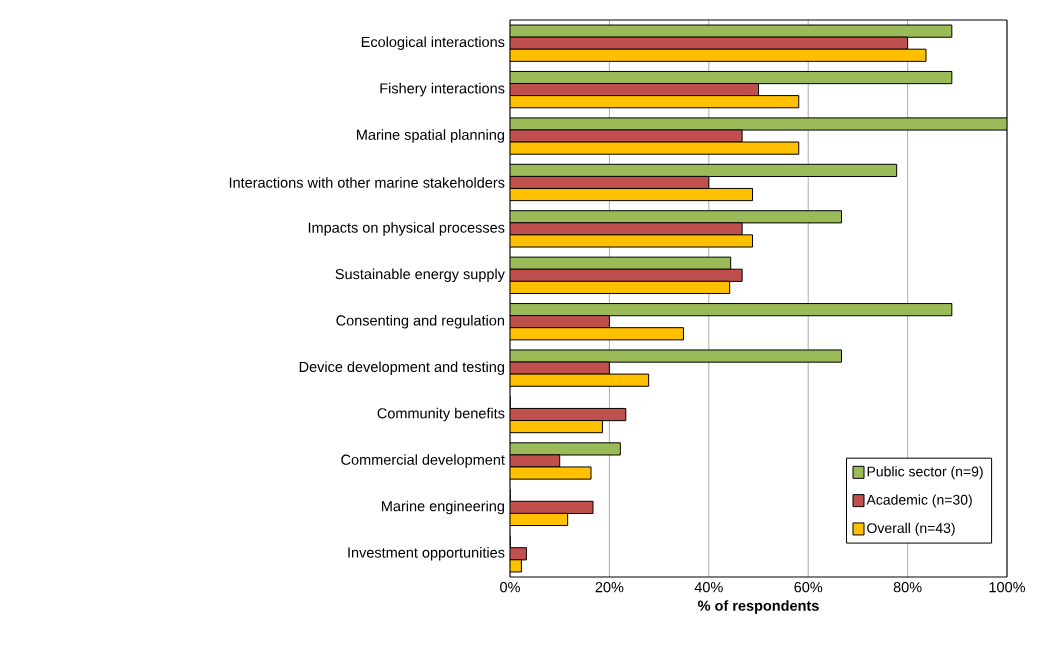 This screenshot has width=1037, height=659. Describe the element at coordinates (426, 554) in the screenshot. I see `y-tick-label: Investment opportunities` at that location.